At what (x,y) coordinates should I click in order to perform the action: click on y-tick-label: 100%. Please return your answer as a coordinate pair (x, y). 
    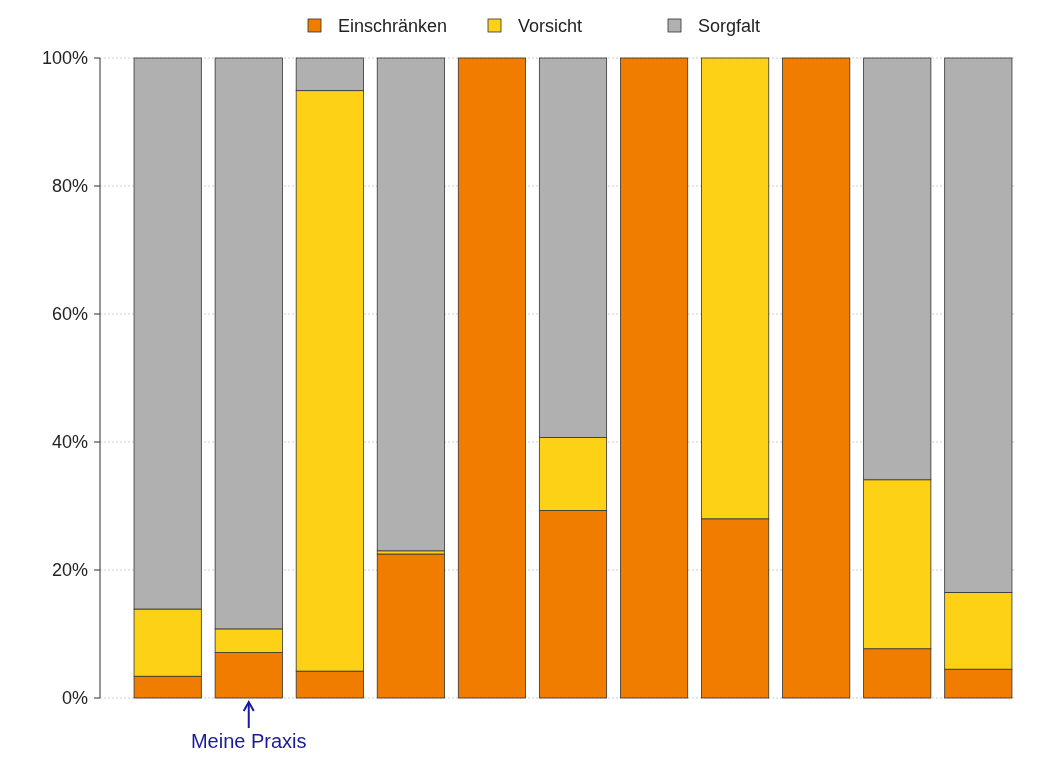
    Looking at the image, I should click on (64, 58).